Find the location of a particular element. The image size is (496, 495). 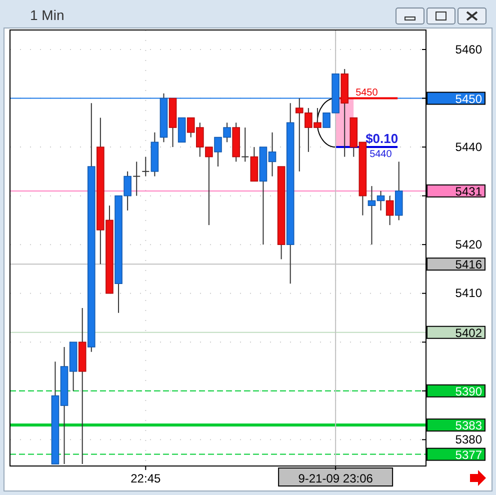

text: 5450 is located at coordinates (468, 99).